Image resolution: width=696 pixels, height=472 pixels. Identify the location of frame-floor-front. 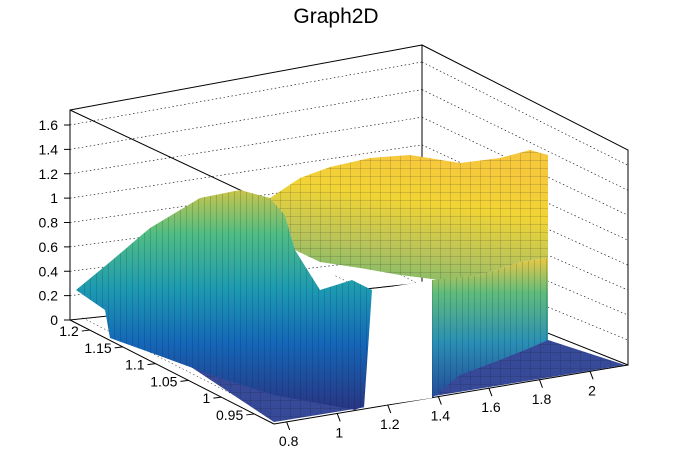
(451, 394).